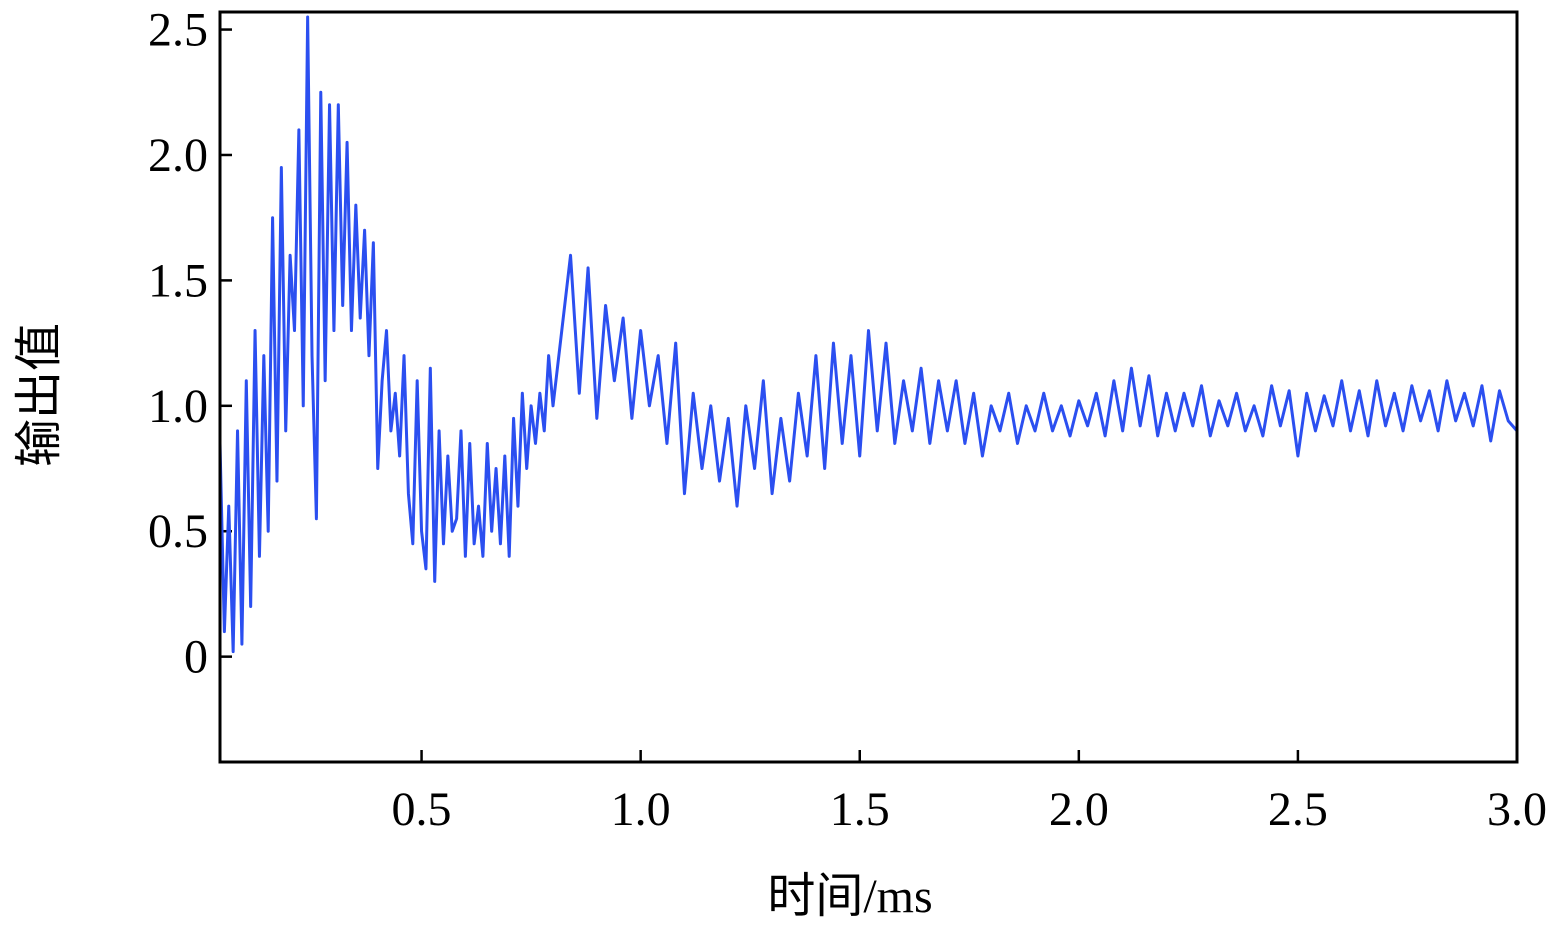  What do you see at coordinates (178, 531) in the screenshot?
I see `y-tick-label: 0.5` at bounding box center [178, 531].